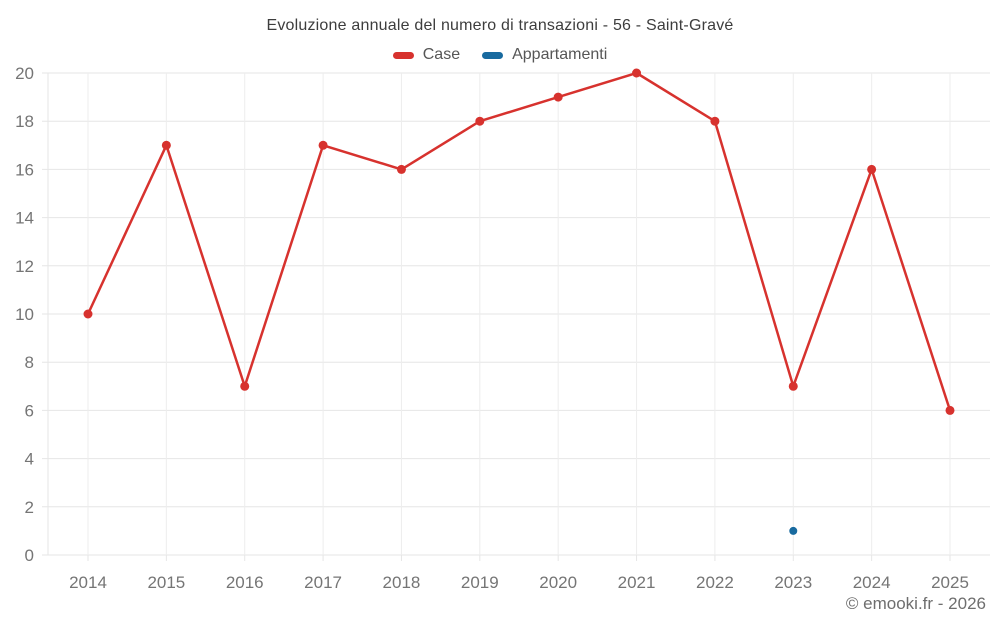 The image size is (1000, 625). What do you see at coordinates (403, 55) in the screenshot?
I see `case-swatch-icon` at bounding box center [403, 55].